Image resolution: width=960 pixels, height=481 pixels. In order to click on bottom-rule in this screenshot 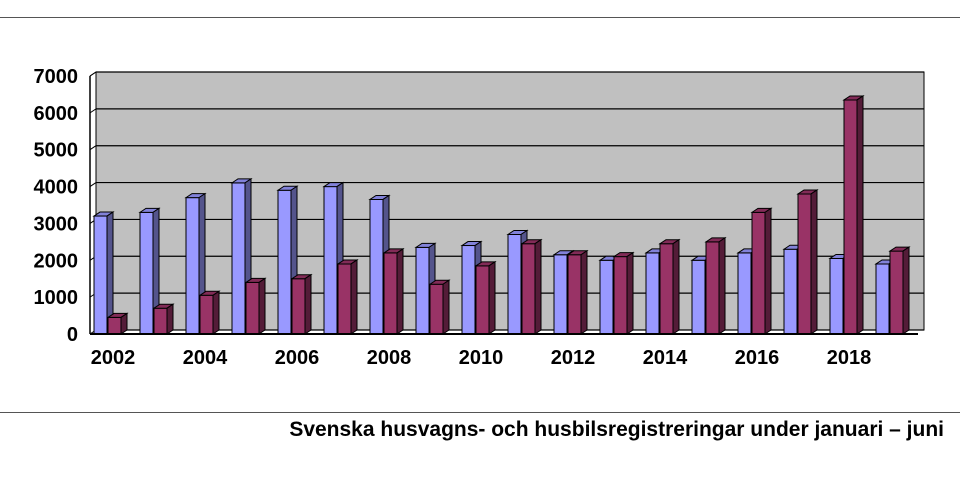, I will do `click(480, 412)`.